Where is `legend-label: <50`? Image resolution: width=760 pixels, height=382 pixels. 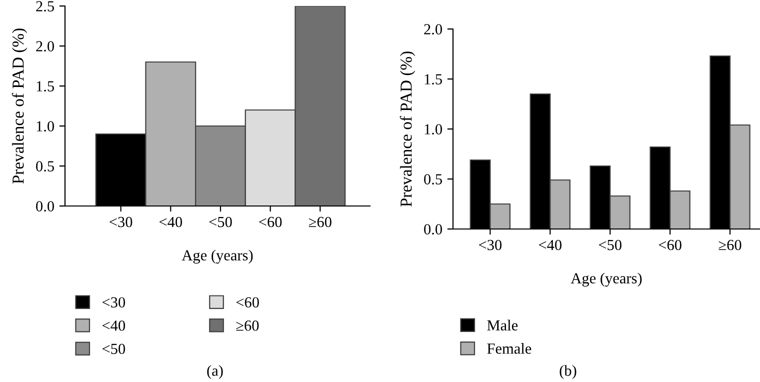 legend-label: <50 is located at coordinates (114, 349).